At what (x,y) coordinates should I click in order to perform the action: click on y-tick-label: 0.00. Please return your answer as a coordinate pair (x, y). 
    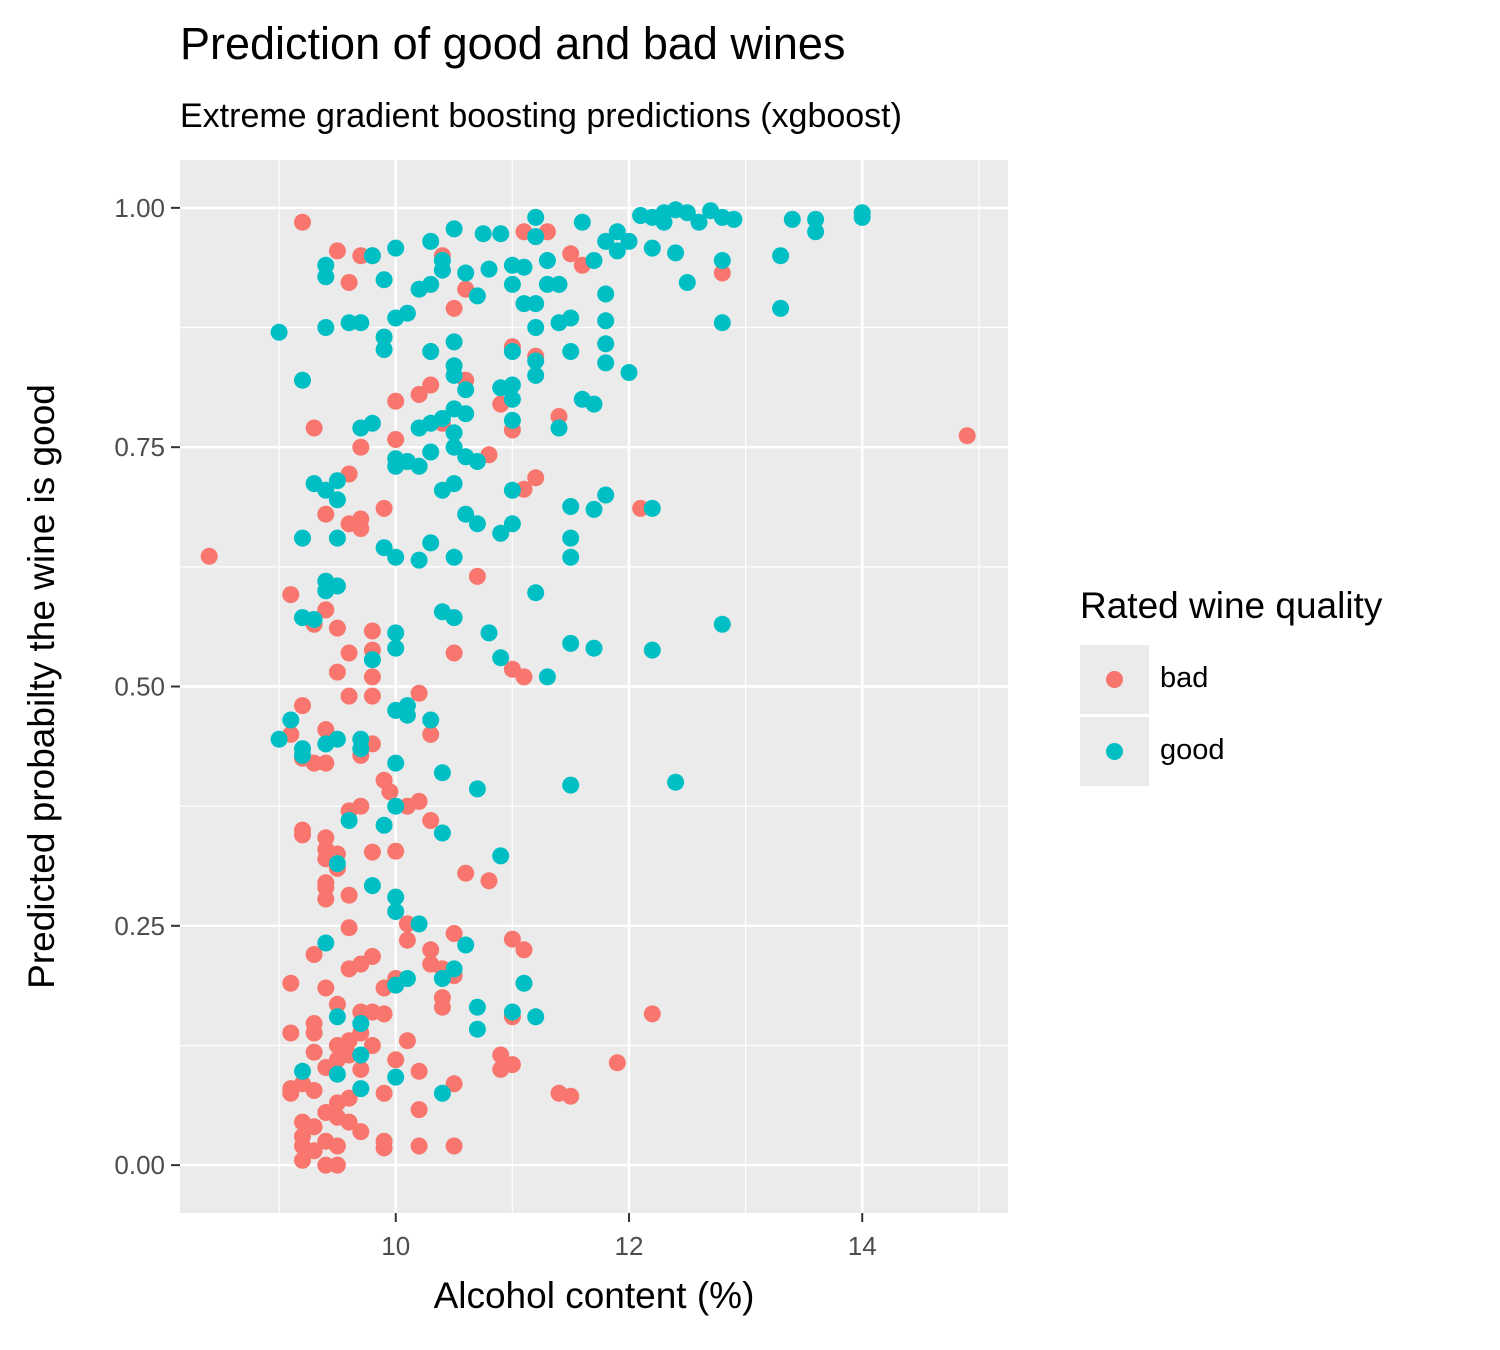
    Looking at the image, I should click on (139, 1165).